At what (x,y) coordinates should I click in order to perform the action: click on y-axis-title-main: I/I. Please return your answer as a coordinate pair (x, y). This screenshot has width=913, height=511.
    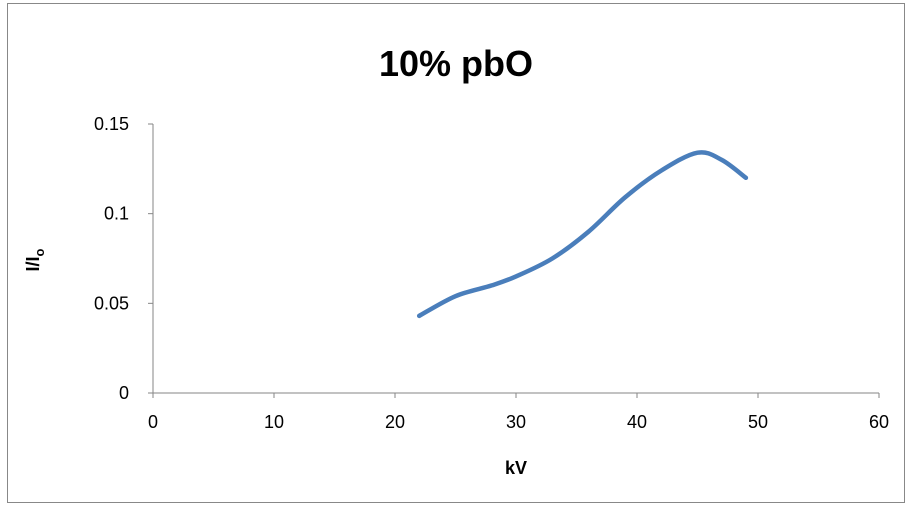
    Looking at the image, I should click on (33, 263).